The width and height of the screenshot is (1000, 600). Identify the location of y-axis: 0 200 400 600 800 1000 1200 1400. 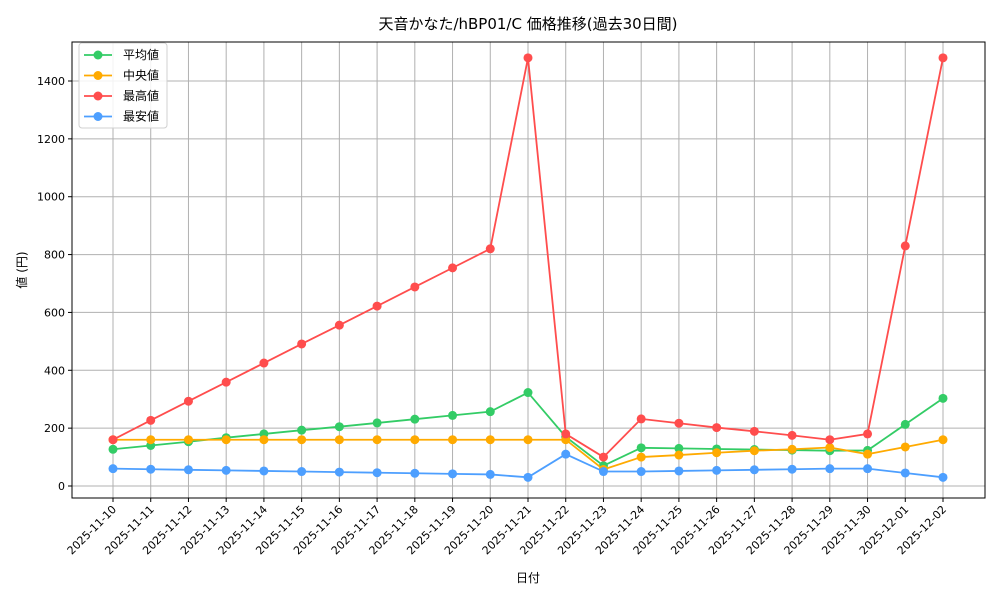
(54, 284).